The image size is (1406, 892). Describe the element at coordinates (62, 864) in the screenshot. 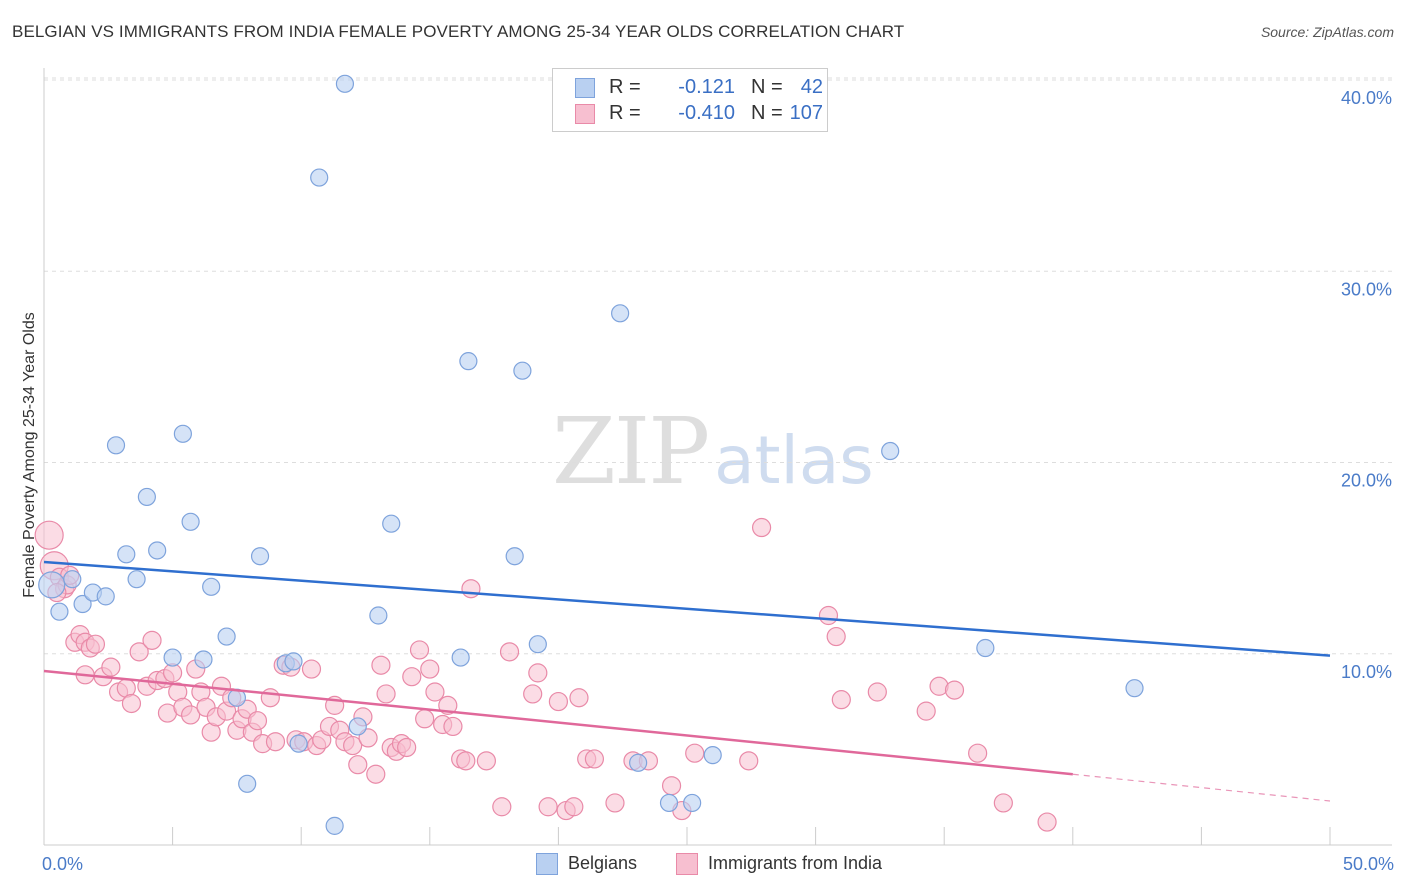

I see `x-tick-label: 0.0%` at that location.